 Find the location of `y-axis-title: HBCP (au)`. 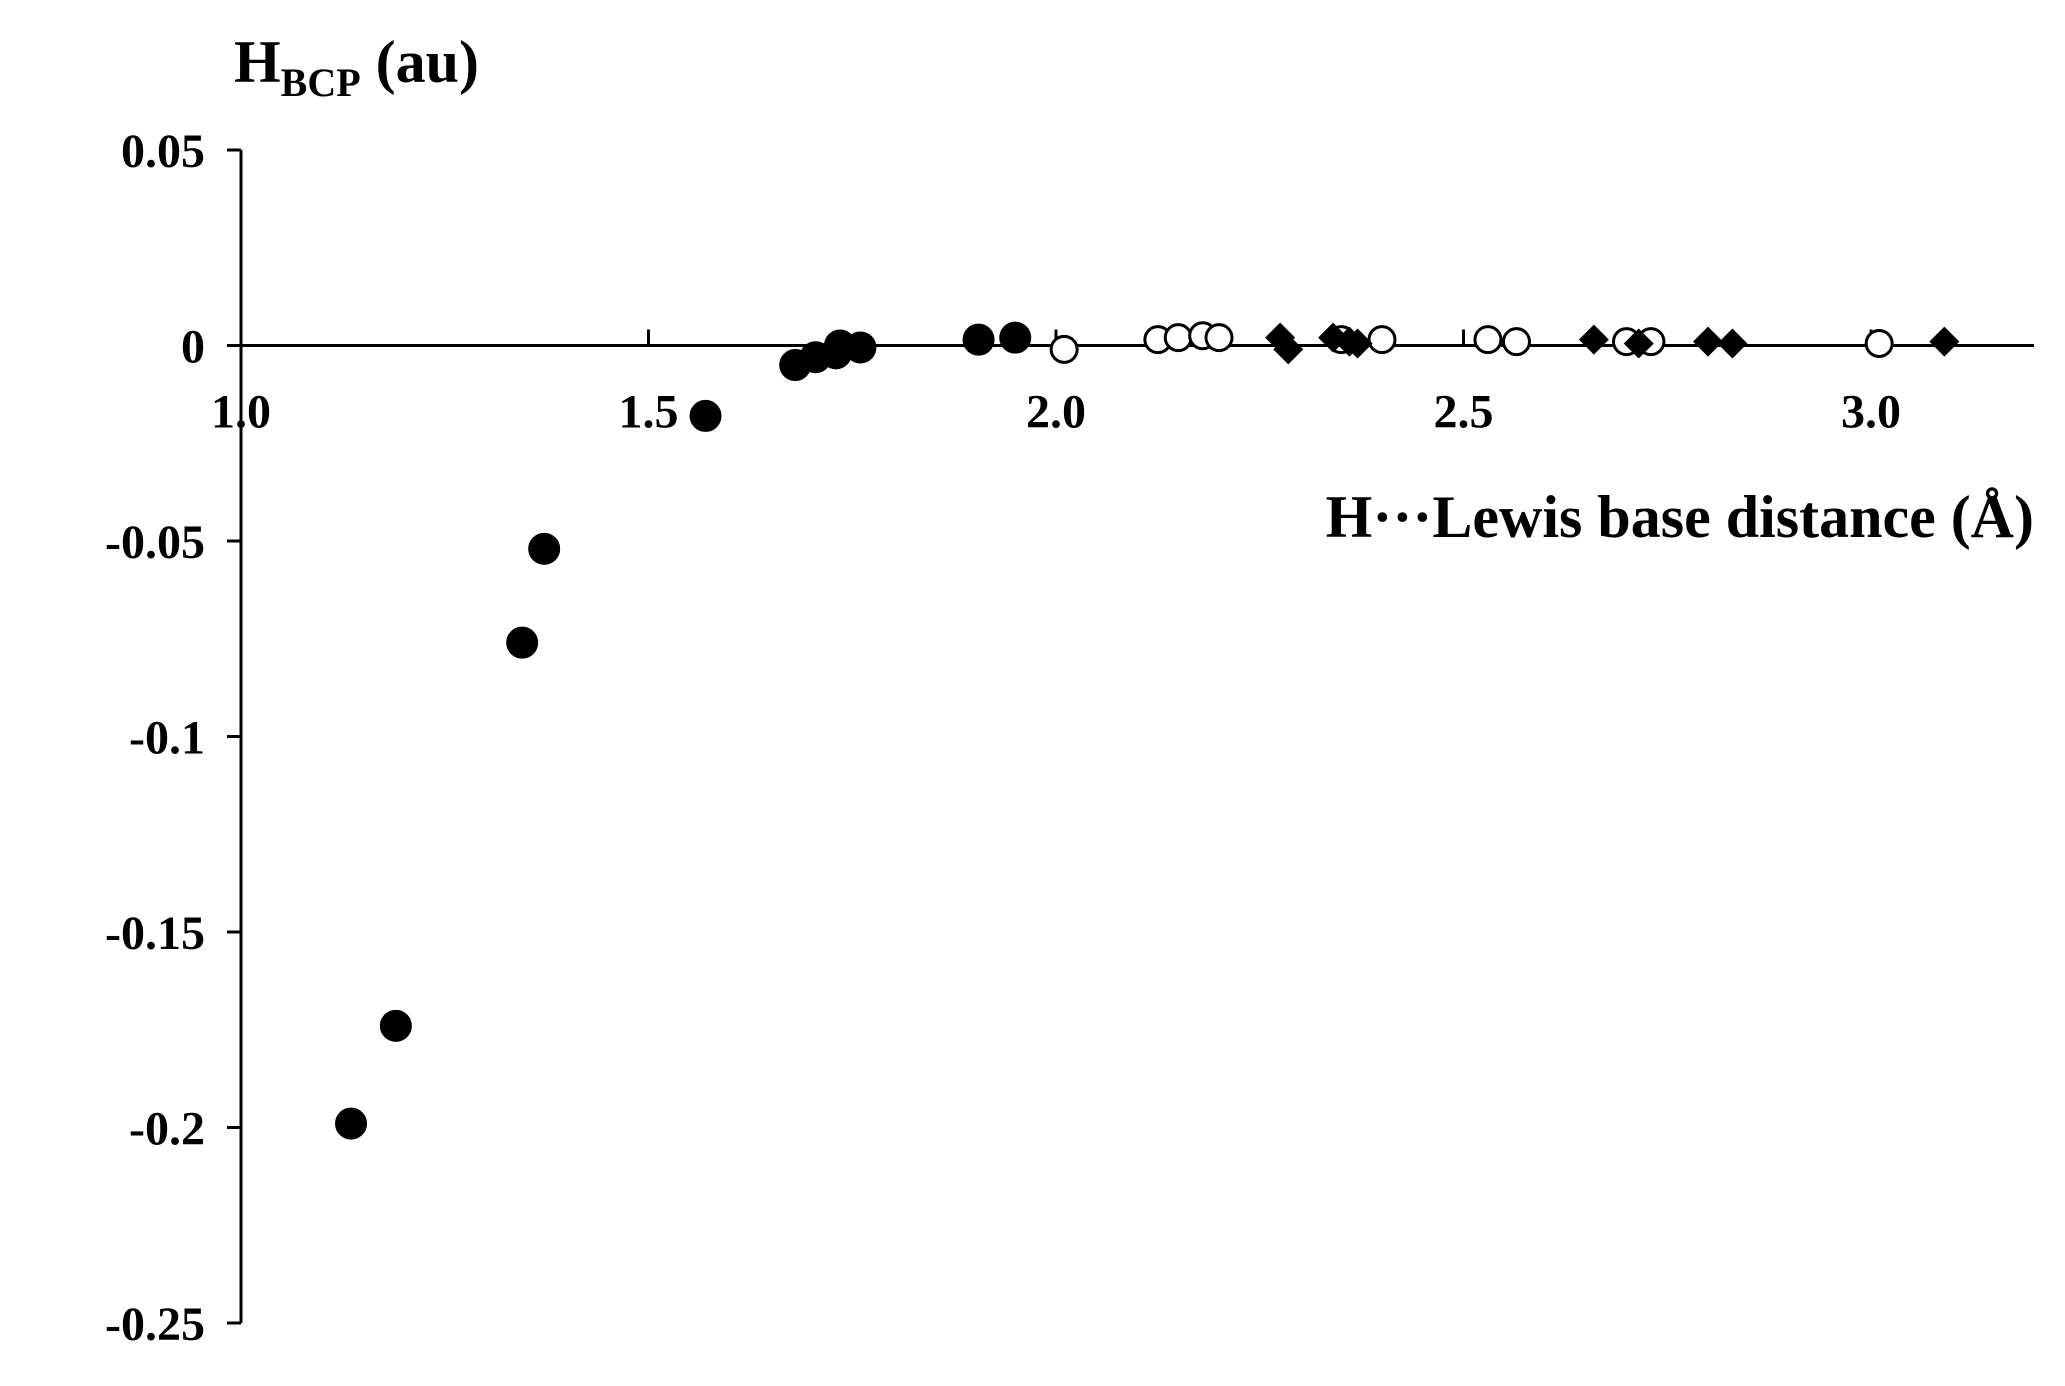

y-axis-title: HBCP (au) is located at coordinates (356, 67).